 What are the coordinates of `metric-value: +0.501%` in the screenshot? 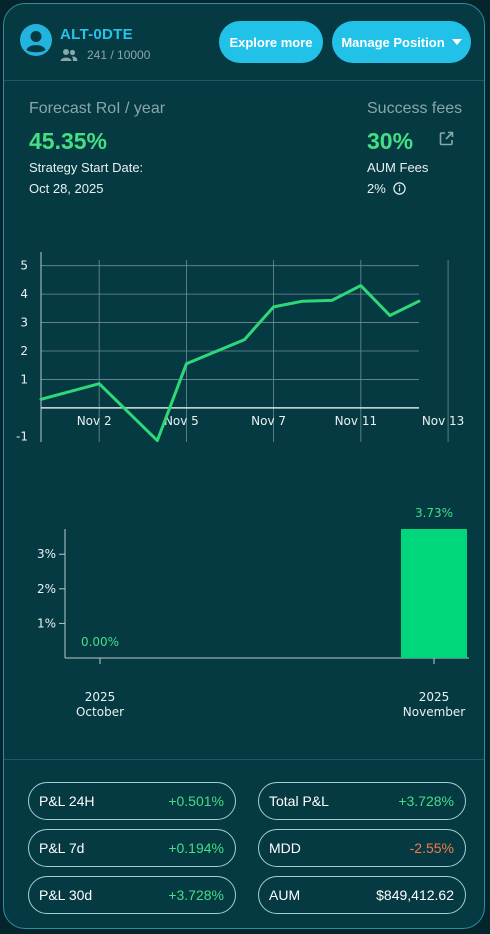 It's located at (196, 801).